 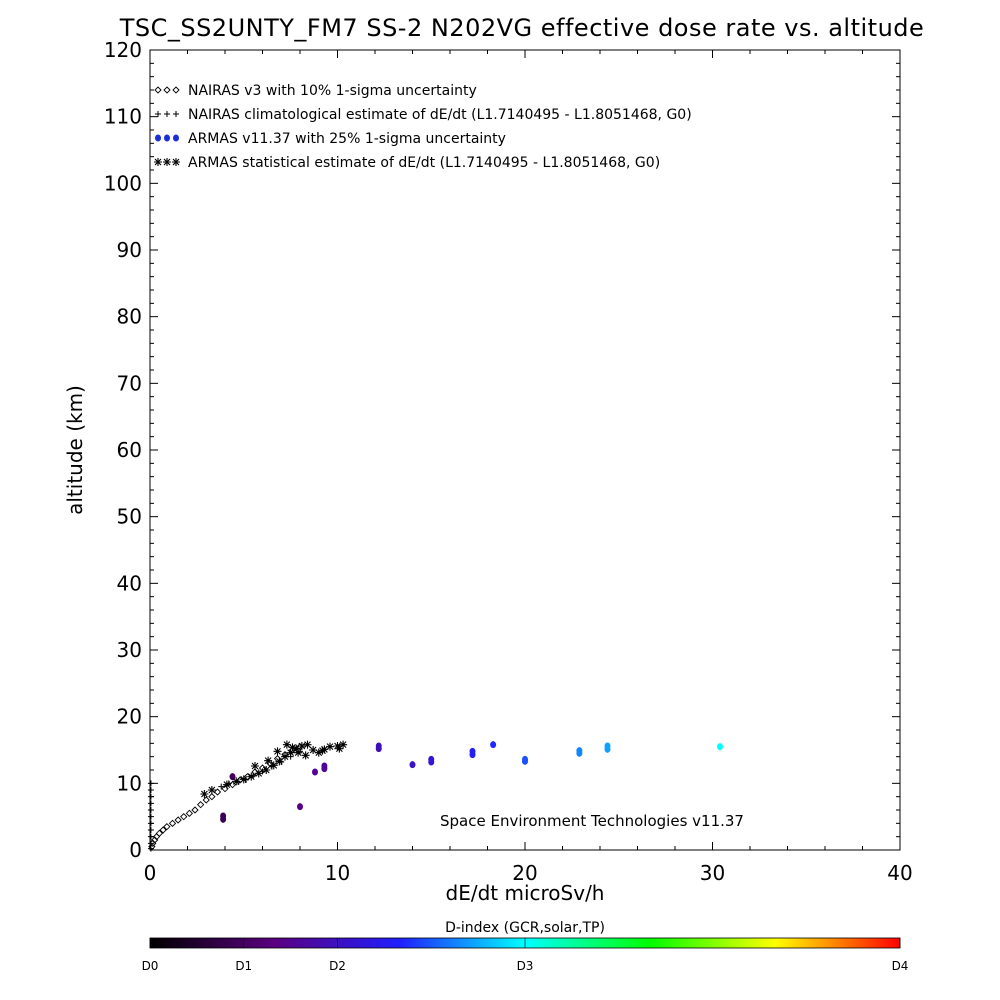 What do you see at coordinates (524, 873) in the screenshot?
I see `x-tick-label: 20` at bounding box center [524, 873].